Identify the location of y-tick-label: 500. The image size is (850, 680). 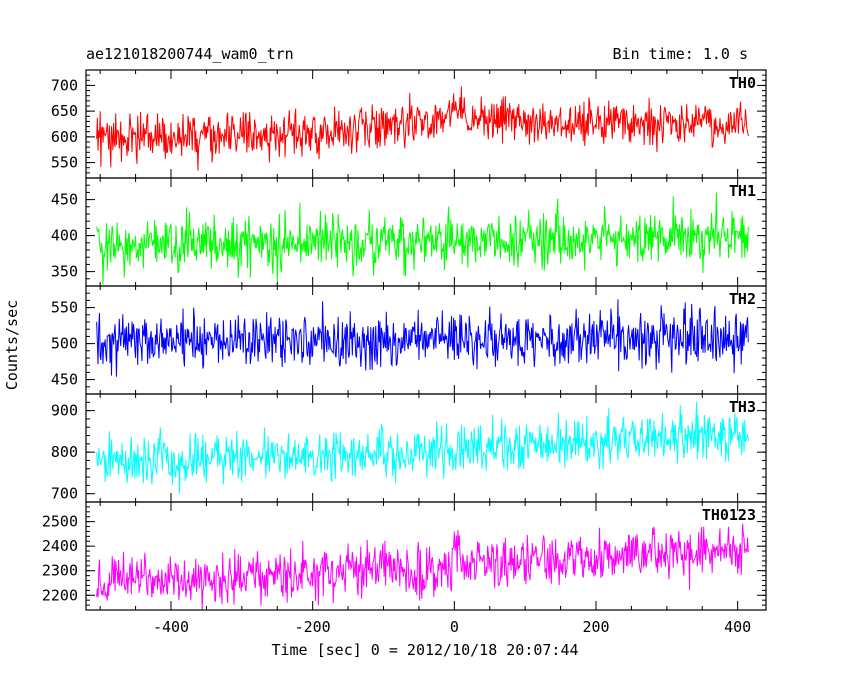
(64, 344).